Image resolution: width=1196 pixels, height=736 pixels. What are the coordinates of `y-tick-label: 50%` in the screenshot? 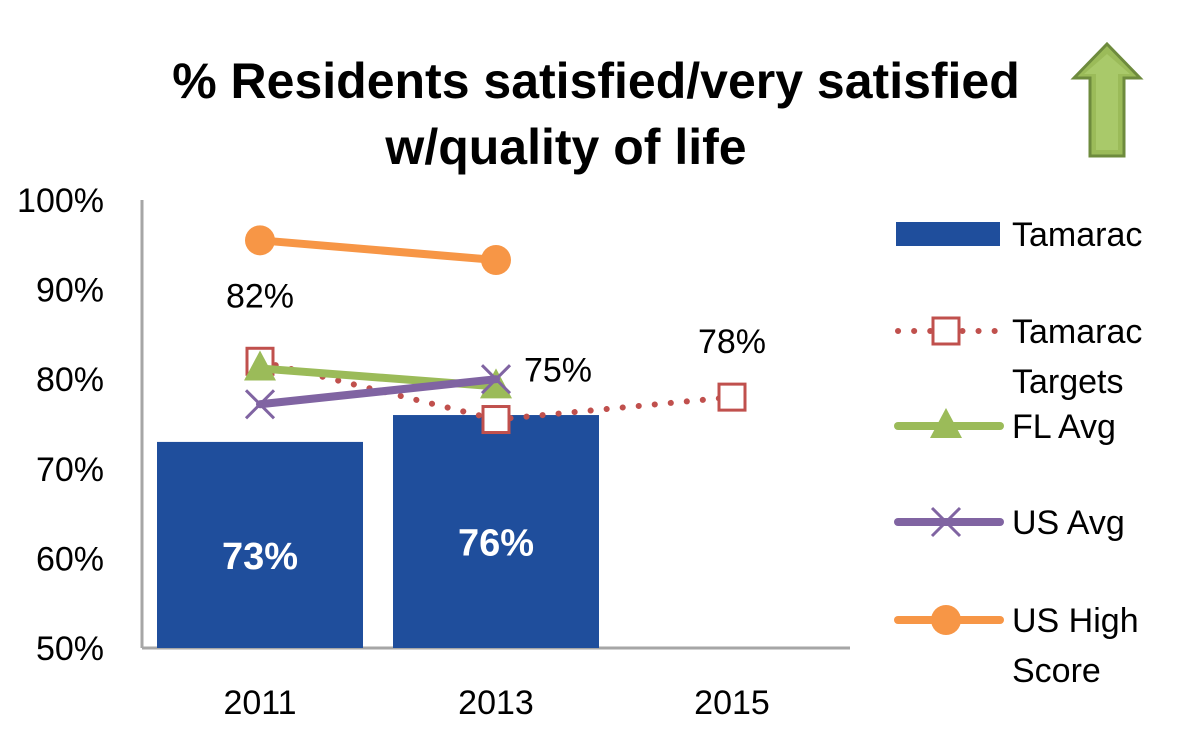 It's located at (70, 649).